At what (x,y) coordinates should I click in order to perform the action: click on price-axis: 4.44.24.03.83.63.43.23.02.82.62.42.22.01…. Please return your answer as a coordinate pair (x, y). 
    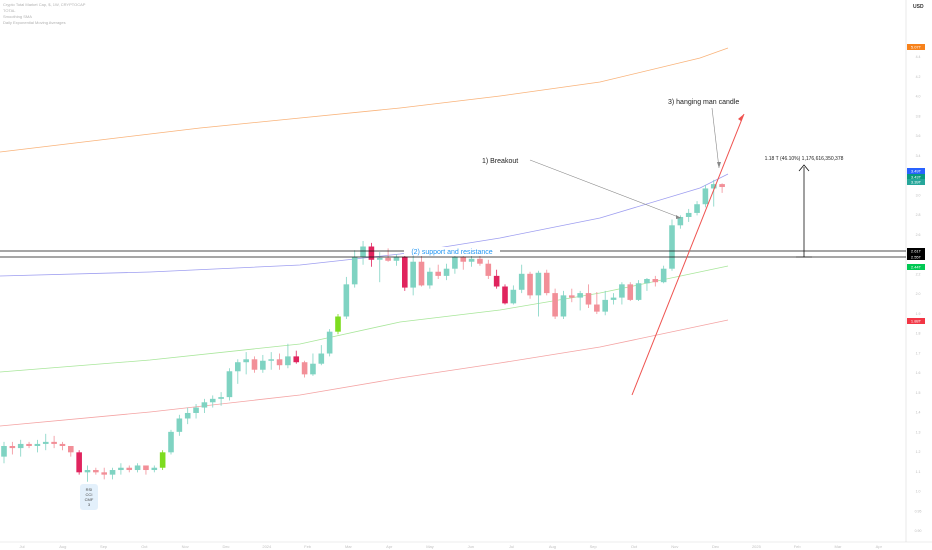
    Looking at the image, I should click on (916, 288).